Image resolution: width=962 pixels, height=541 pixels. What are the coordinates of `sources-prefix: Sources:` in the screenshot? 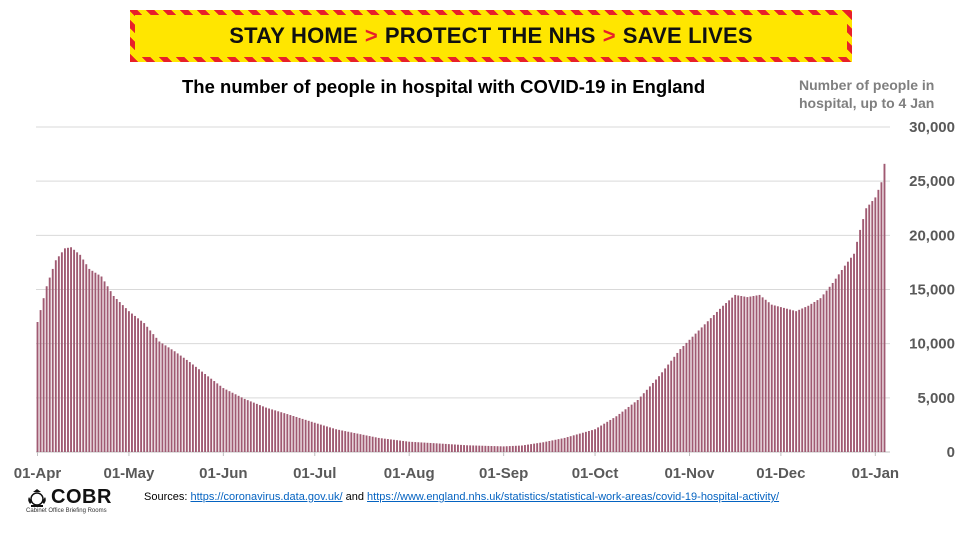 It's located at (166, 497).